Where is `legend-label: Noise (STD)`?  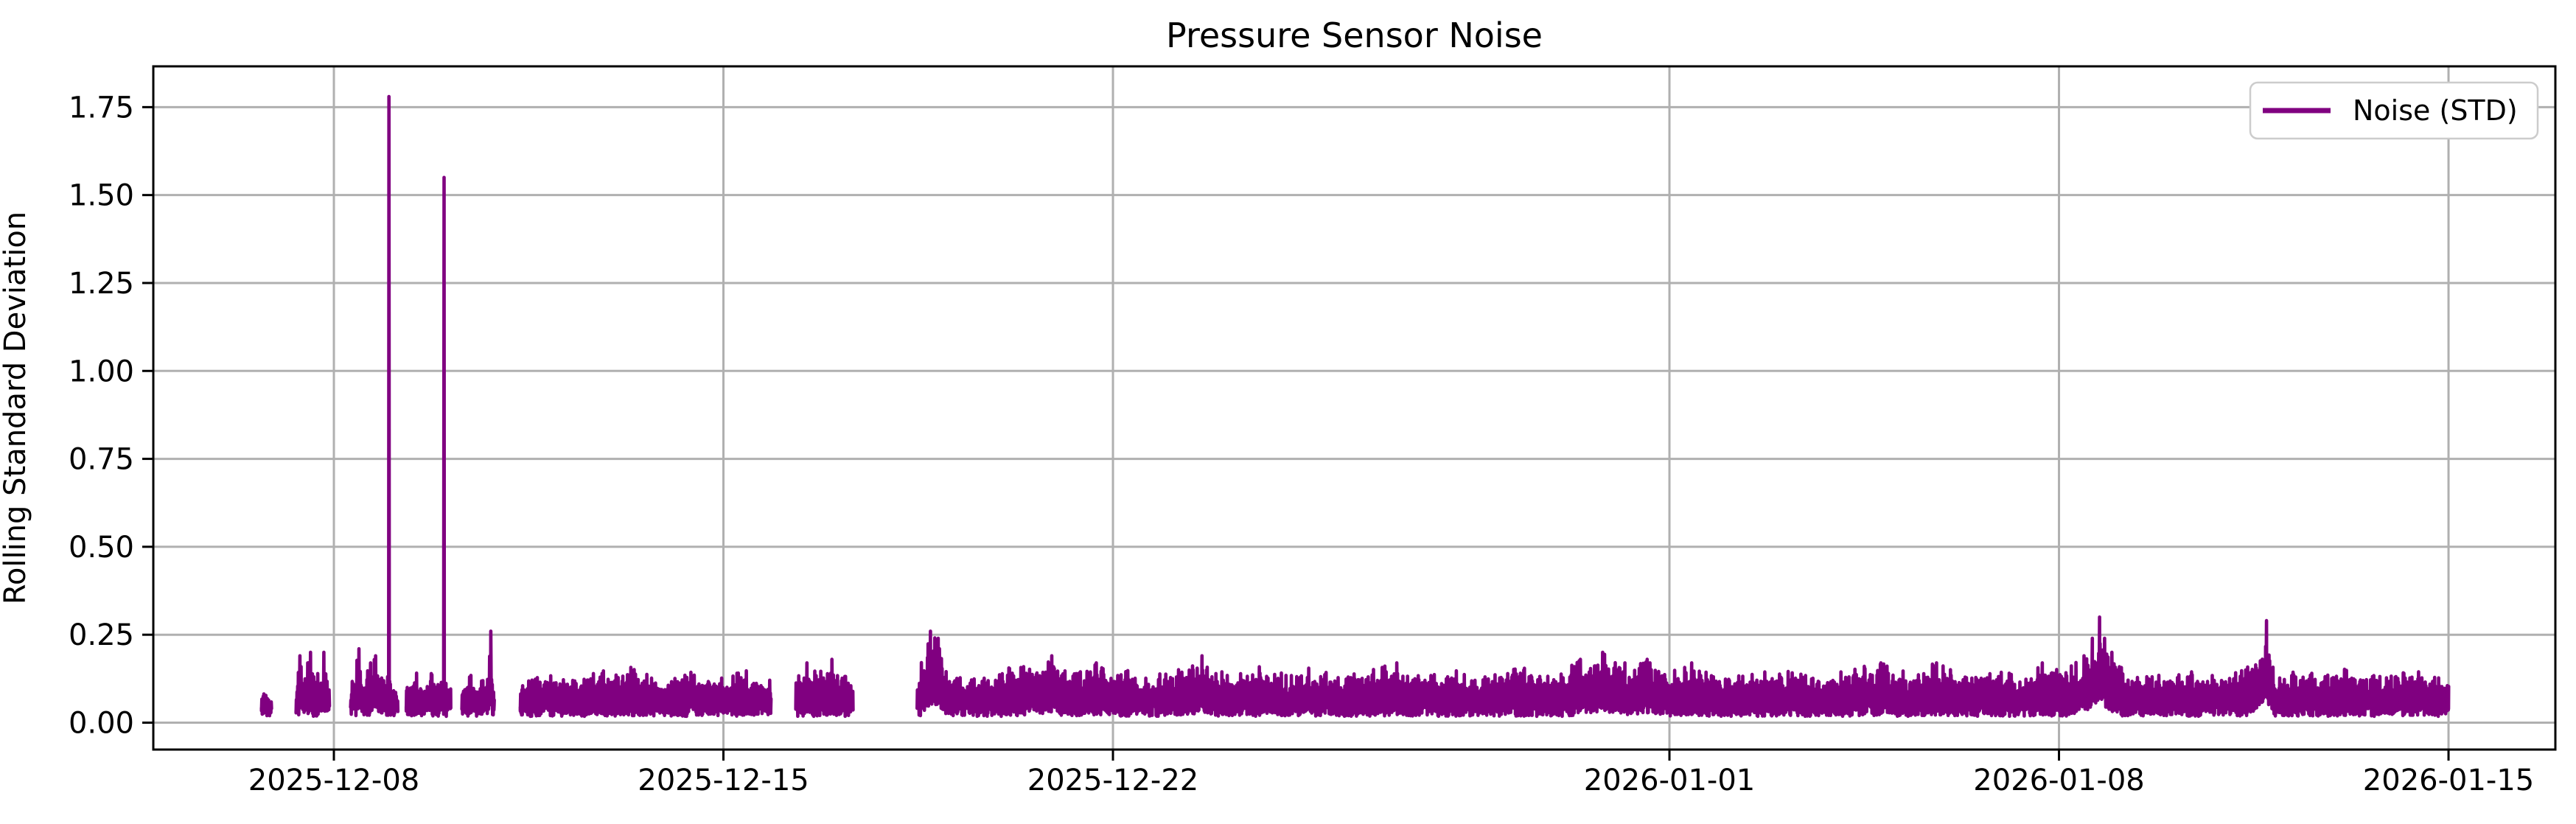
legend-label: Noise (STD) is located at coordinates (2435, 111).